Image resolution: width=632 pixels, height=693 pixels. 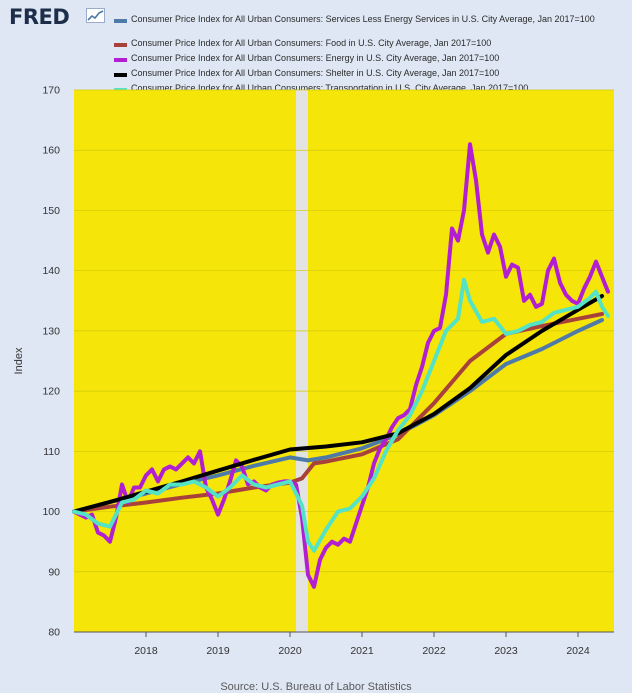 What do you see at coordinates (51, 331) in the screenshot?
I see `y-tick-label: 130` at bounding box center [51, 331].